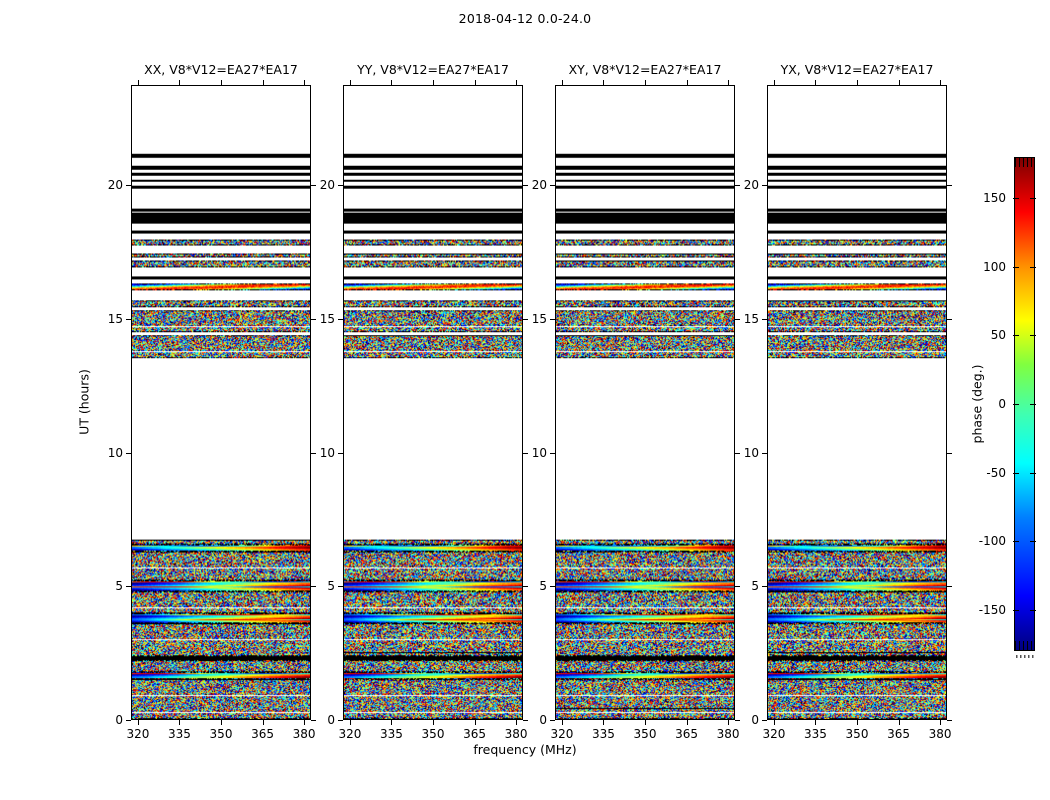 Image resolution: width=1050 pixels, height=800 pixels. What do you see at coordinates (645, 69) in the screenshot?
I see `panel-title-xy: XY, V8*V12=EA27*EA17` at bounding box center [645, 69].